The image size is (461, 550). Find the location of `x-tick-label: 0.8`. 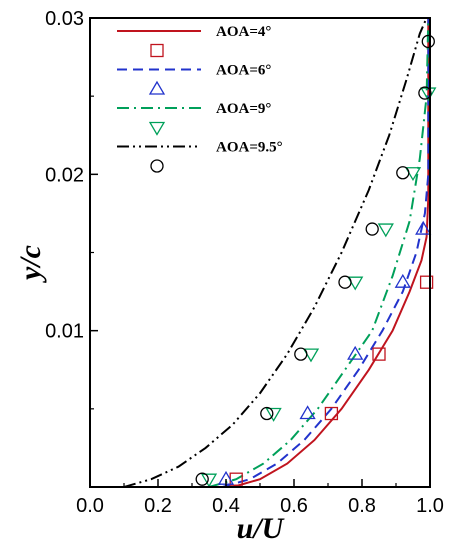

x-tick-label: 0.8 is located at coordinates (362, 506).